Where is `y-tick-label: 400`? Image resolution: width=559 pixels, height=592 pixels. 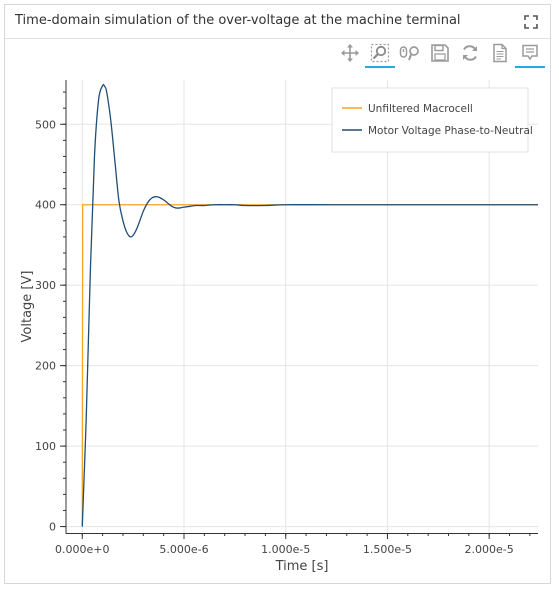
y-tick-label: 400 is located at coordinates (45, 205).